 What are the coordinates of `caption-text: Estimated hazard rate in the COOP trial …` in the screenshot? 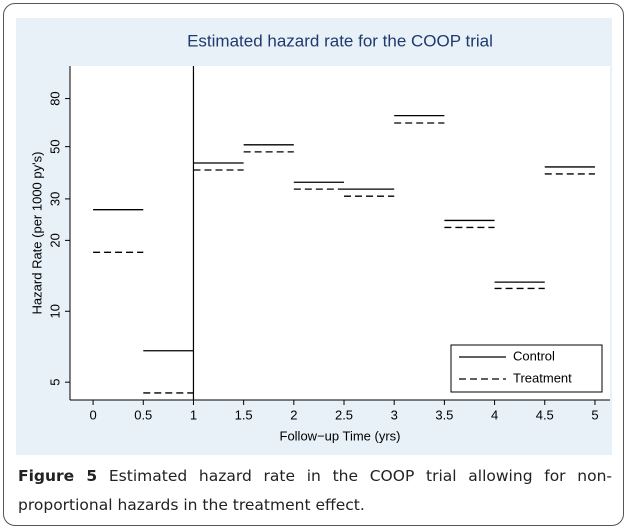 It's located at (315, 490).